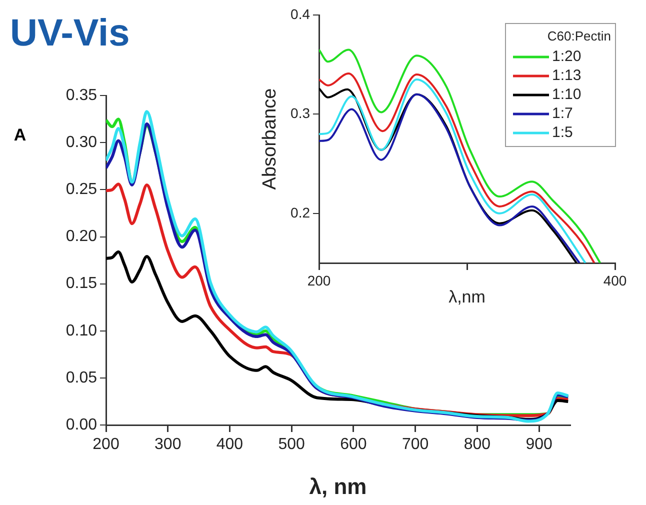 This screenshot has height=505, width=646. What do you see at coordinates (168, 445) in the screenshot?
I see `x-tick-label: 300` at bounding box center [168, 445].